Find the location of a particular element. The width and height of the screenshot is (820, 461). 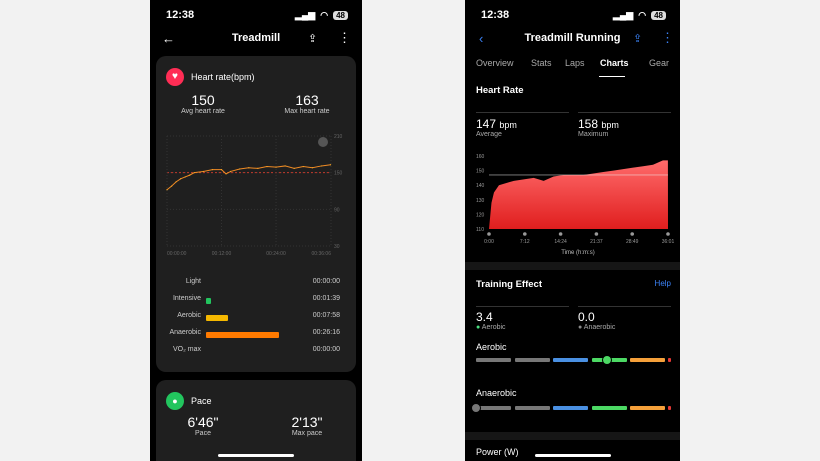

x-tick-label: 00:36:06 is located at coordinates (322, 254).